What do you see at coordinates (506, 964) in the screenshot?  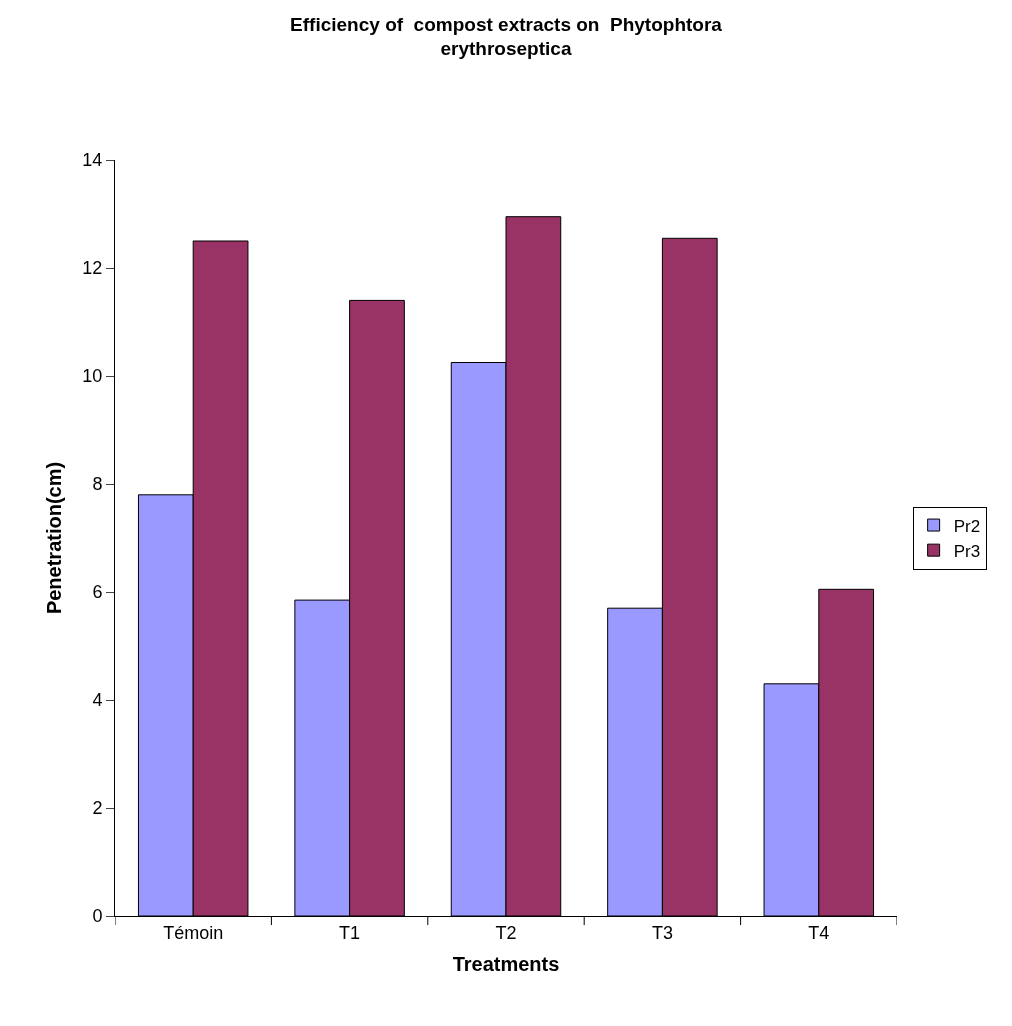 I see `x-axis-title: Treatments` at bounding box center [506, 964].